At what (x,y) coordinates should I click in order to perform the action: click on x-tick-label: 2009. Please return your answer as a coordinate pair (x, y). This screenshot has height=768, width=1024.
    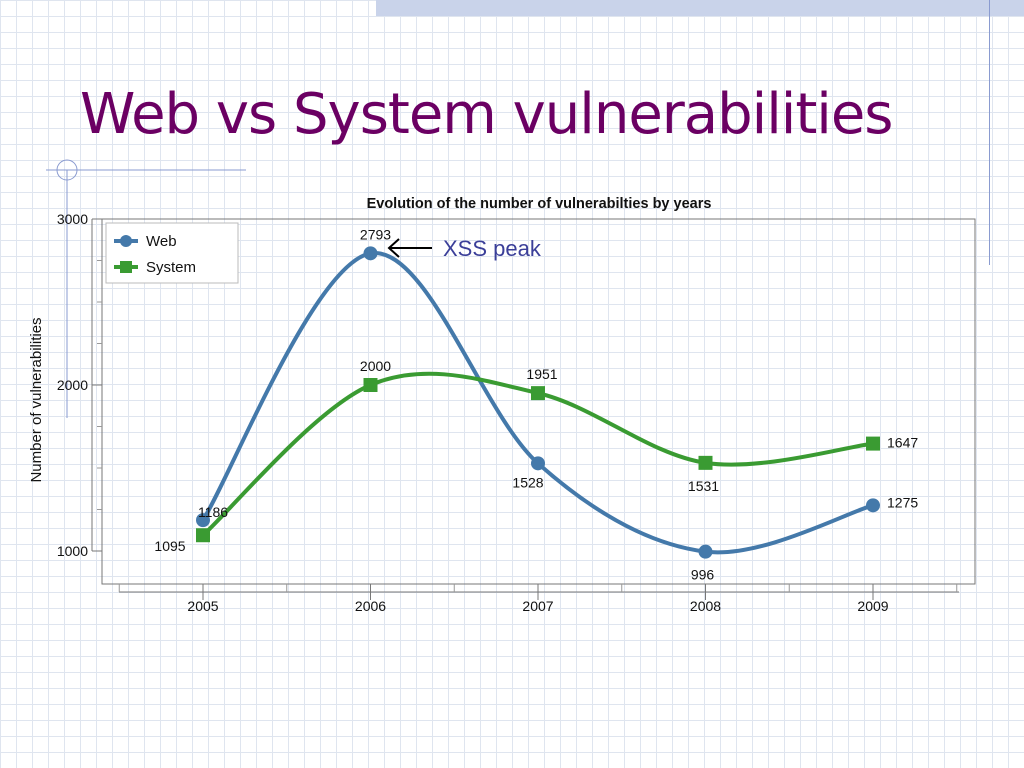
    Looking at the image, I should click on (872, 606).